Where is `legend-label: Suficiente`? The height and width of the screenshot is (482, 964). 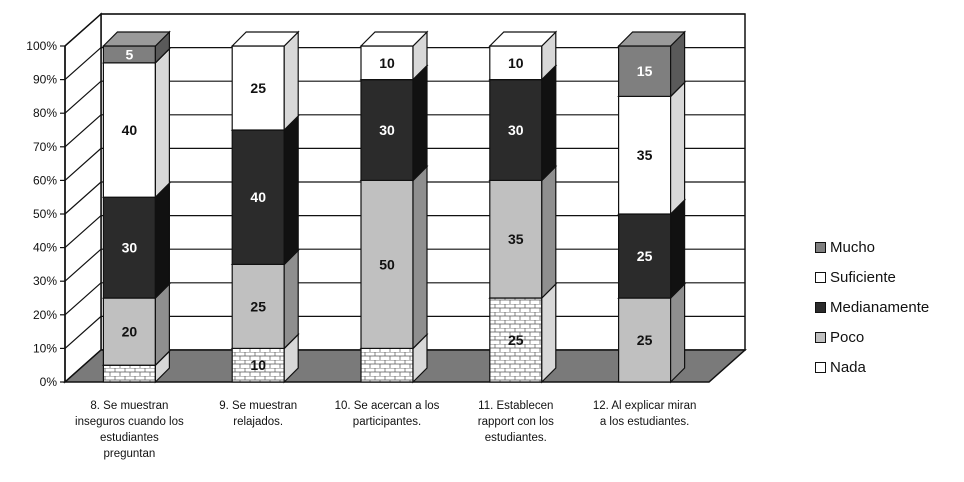 legend-label: Suficiente is located at coordinates (863, 277).